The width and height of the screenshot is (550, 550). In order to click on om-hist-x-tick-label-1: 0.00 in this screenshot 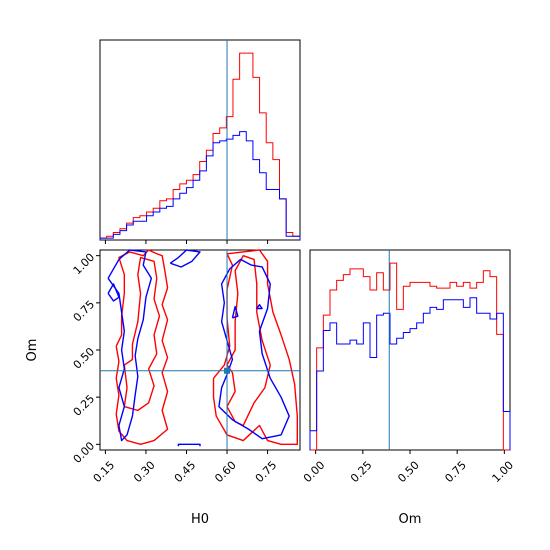, I will do `click(314, 472)`.